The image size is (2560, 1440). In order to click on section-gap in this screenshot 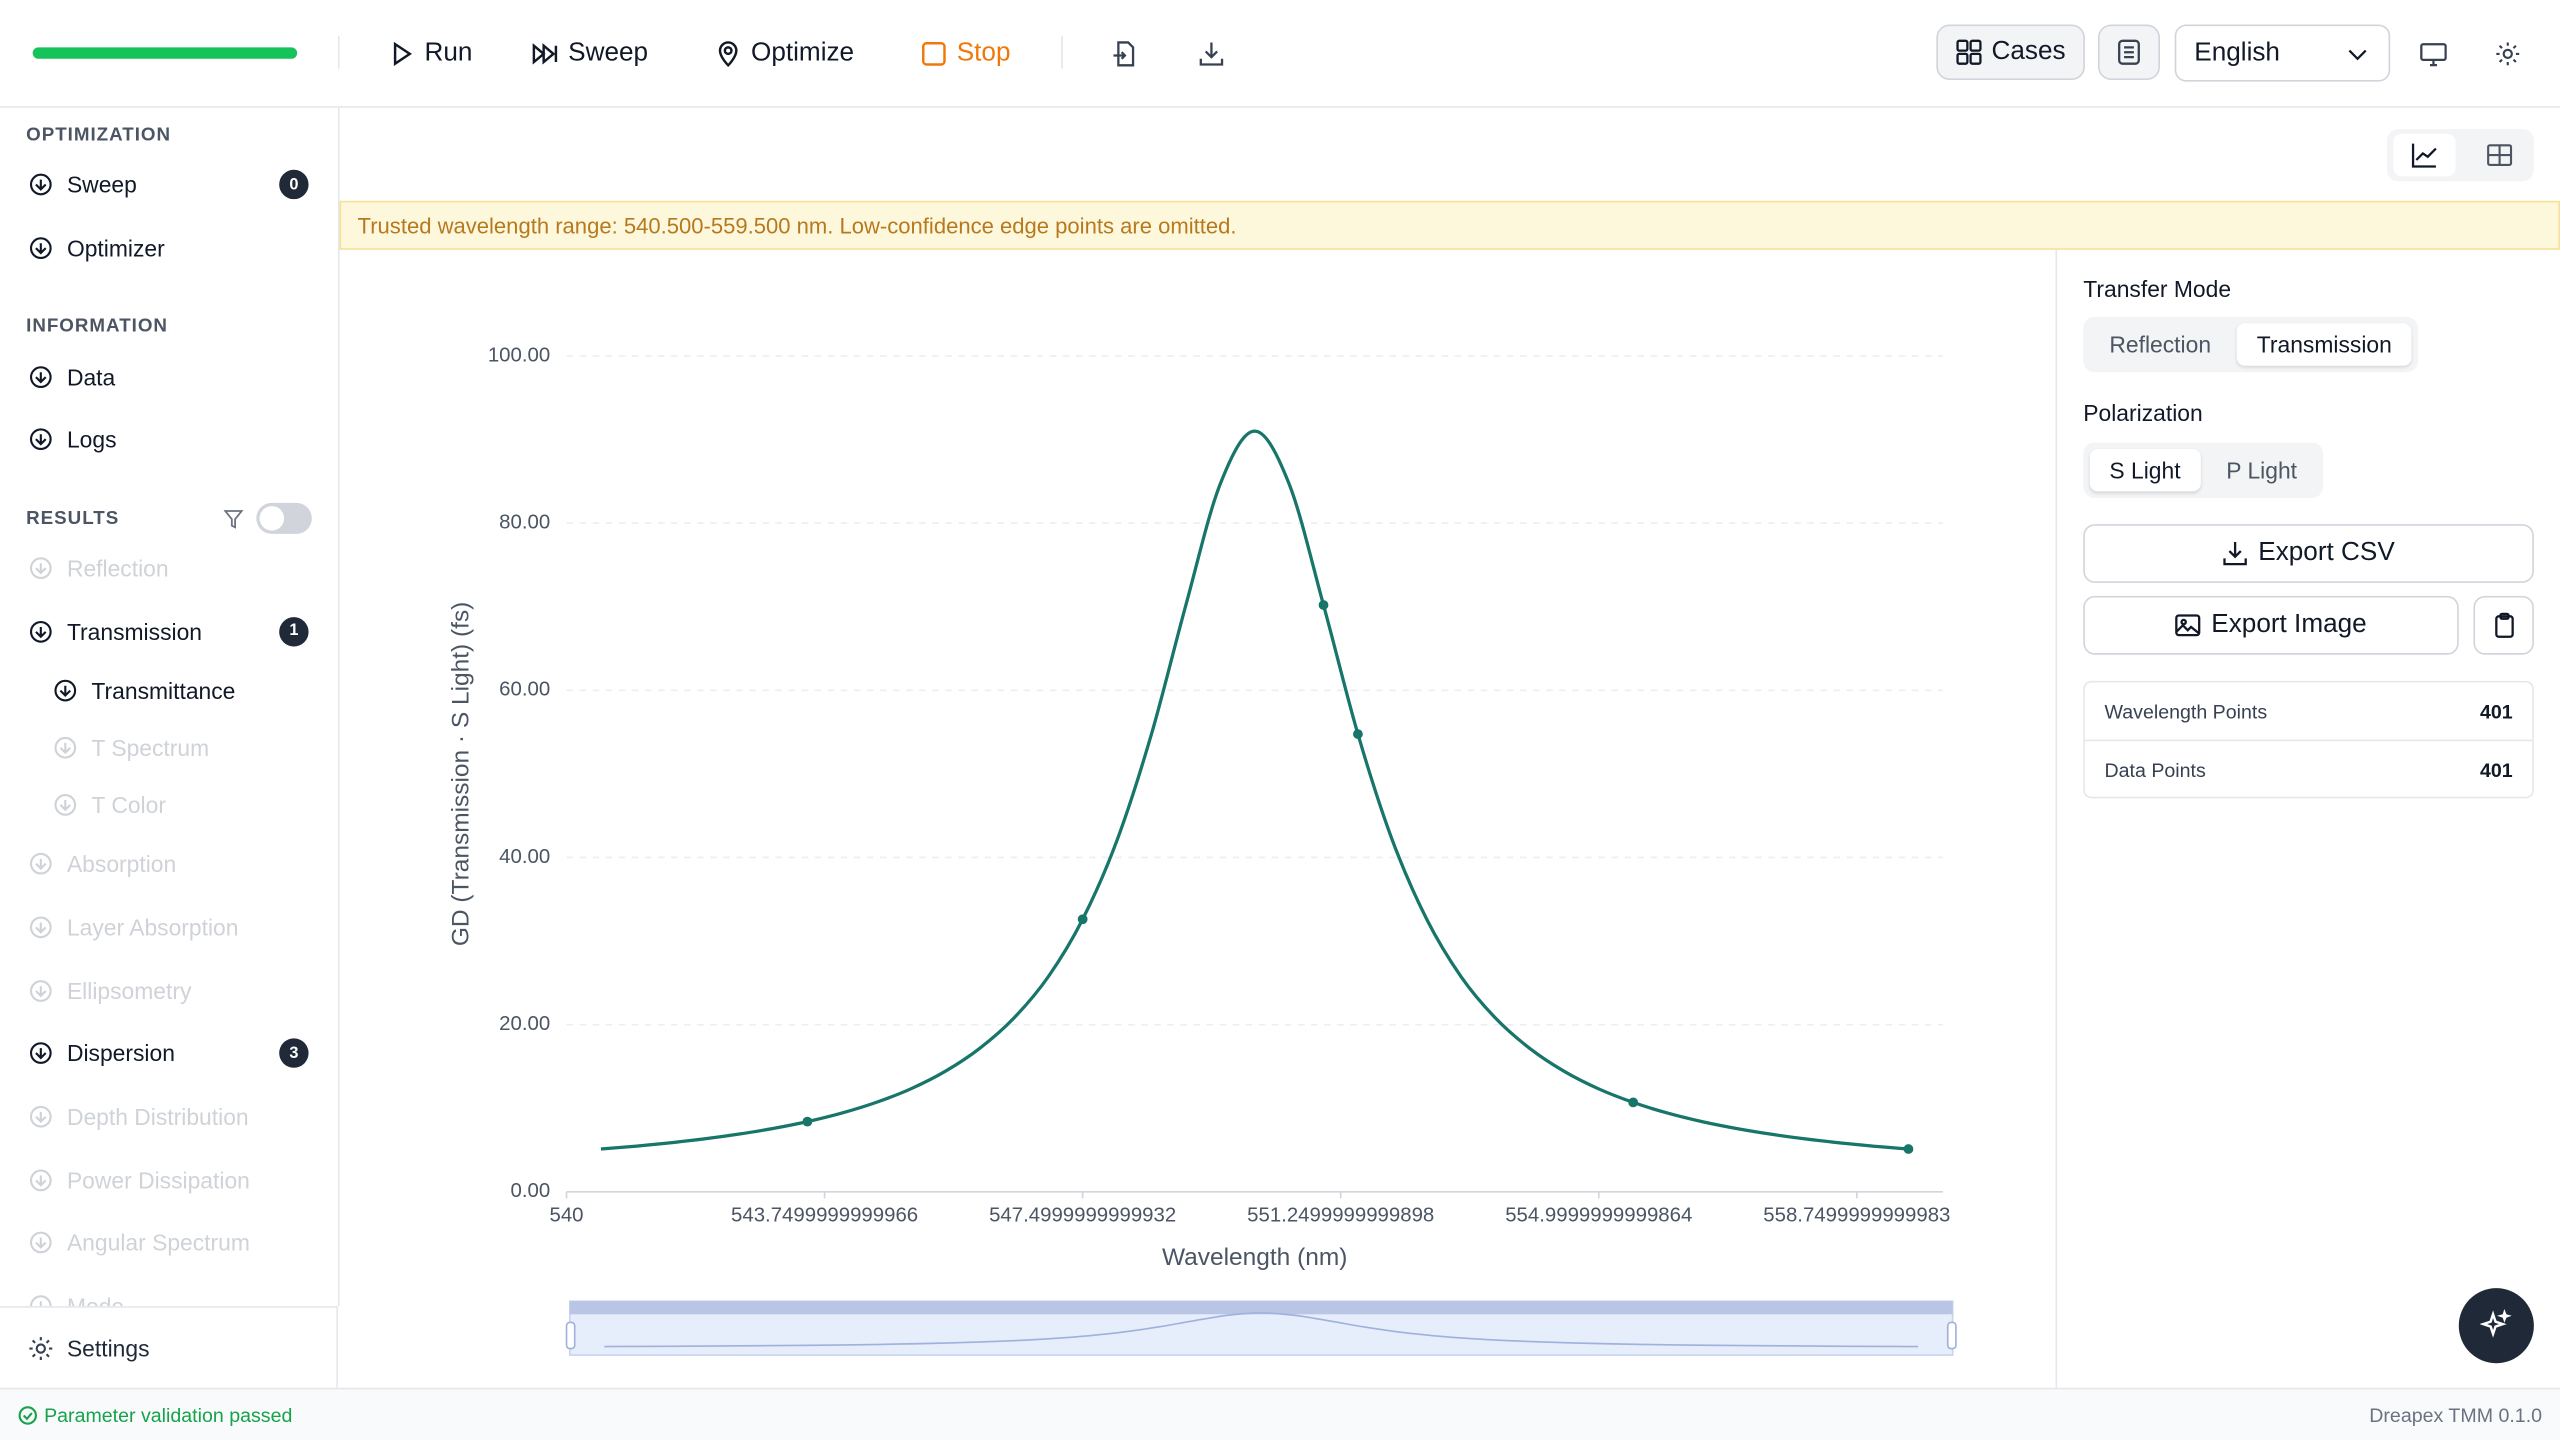, I will do `click(169, 290)`.